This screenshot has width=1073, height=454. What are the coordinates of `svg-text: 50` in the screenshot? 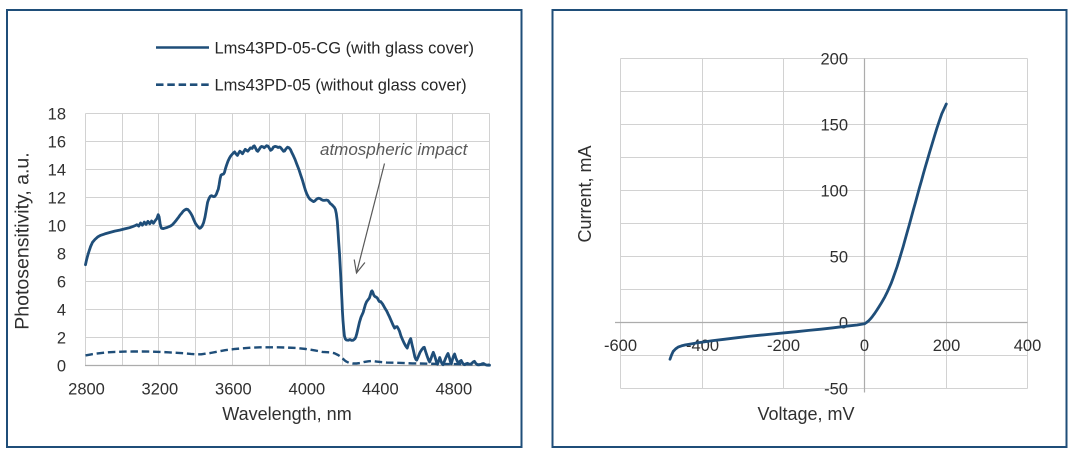 It's located at (839, 257).